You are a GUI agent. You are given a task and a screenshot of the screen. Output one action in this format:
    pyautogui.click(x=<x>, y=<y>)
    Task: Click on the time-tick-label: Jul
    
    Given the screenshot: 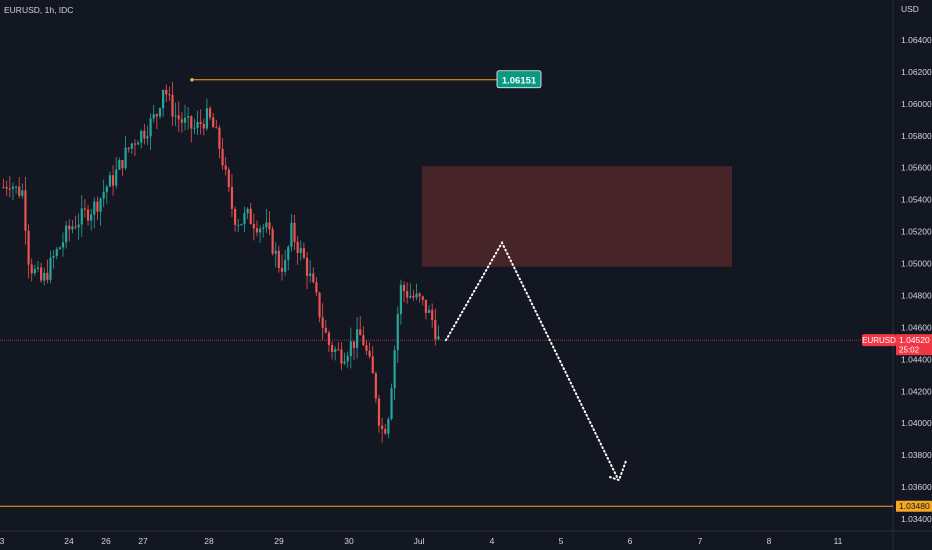 What is the action you would take?
    pyautogui.click(x=419, y=541)
    